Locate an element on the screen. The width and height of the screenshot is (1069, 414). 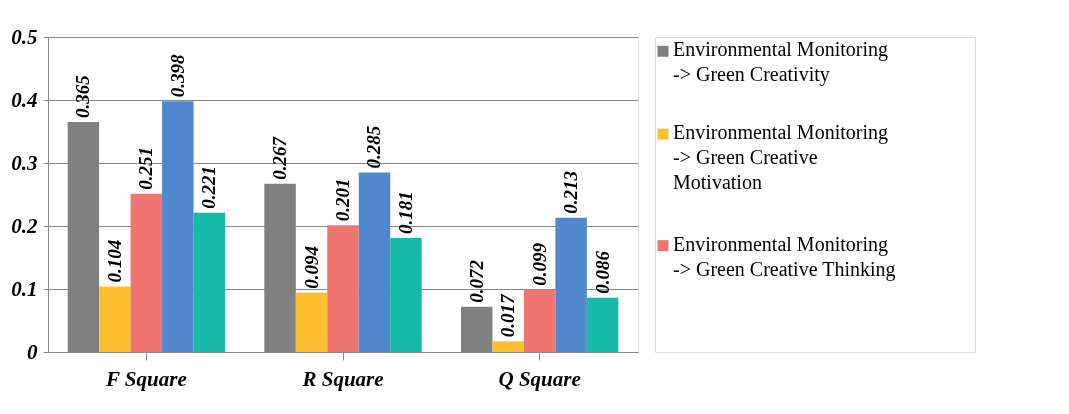
data-label: 0.365 is located at coordinates (83, 96).